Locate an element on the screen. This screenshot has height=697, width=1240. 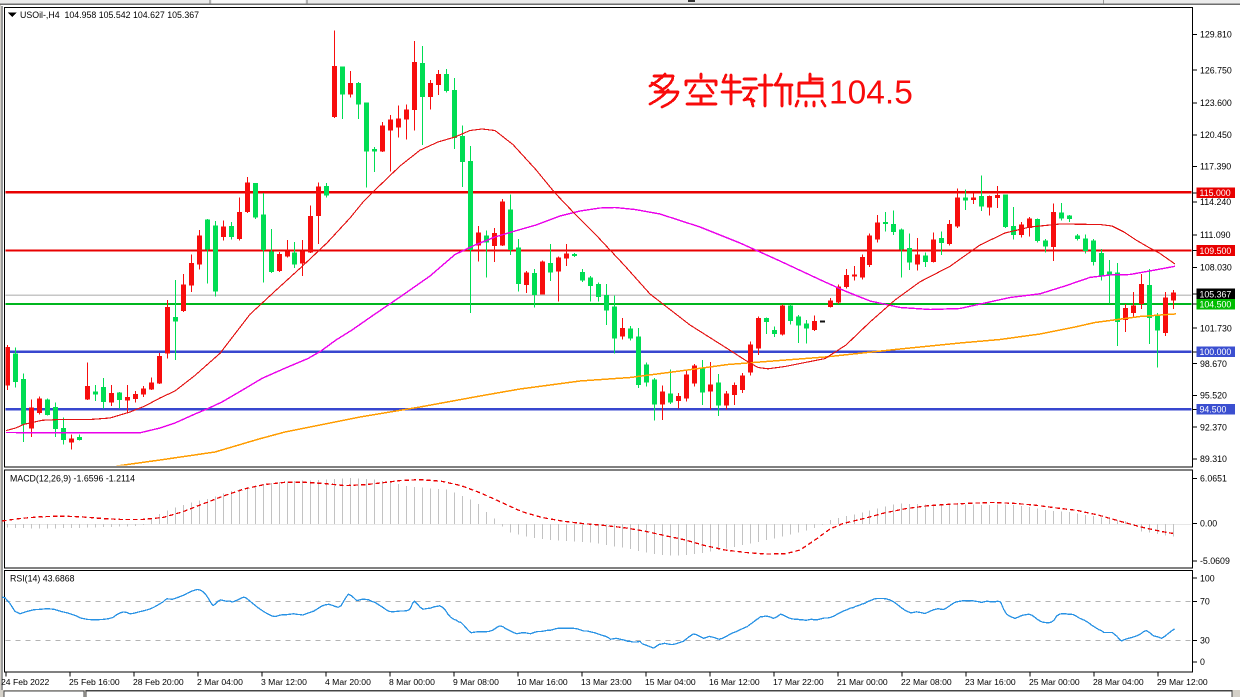
svg-text: -5.0609 is located at coordinates (1215, 561).